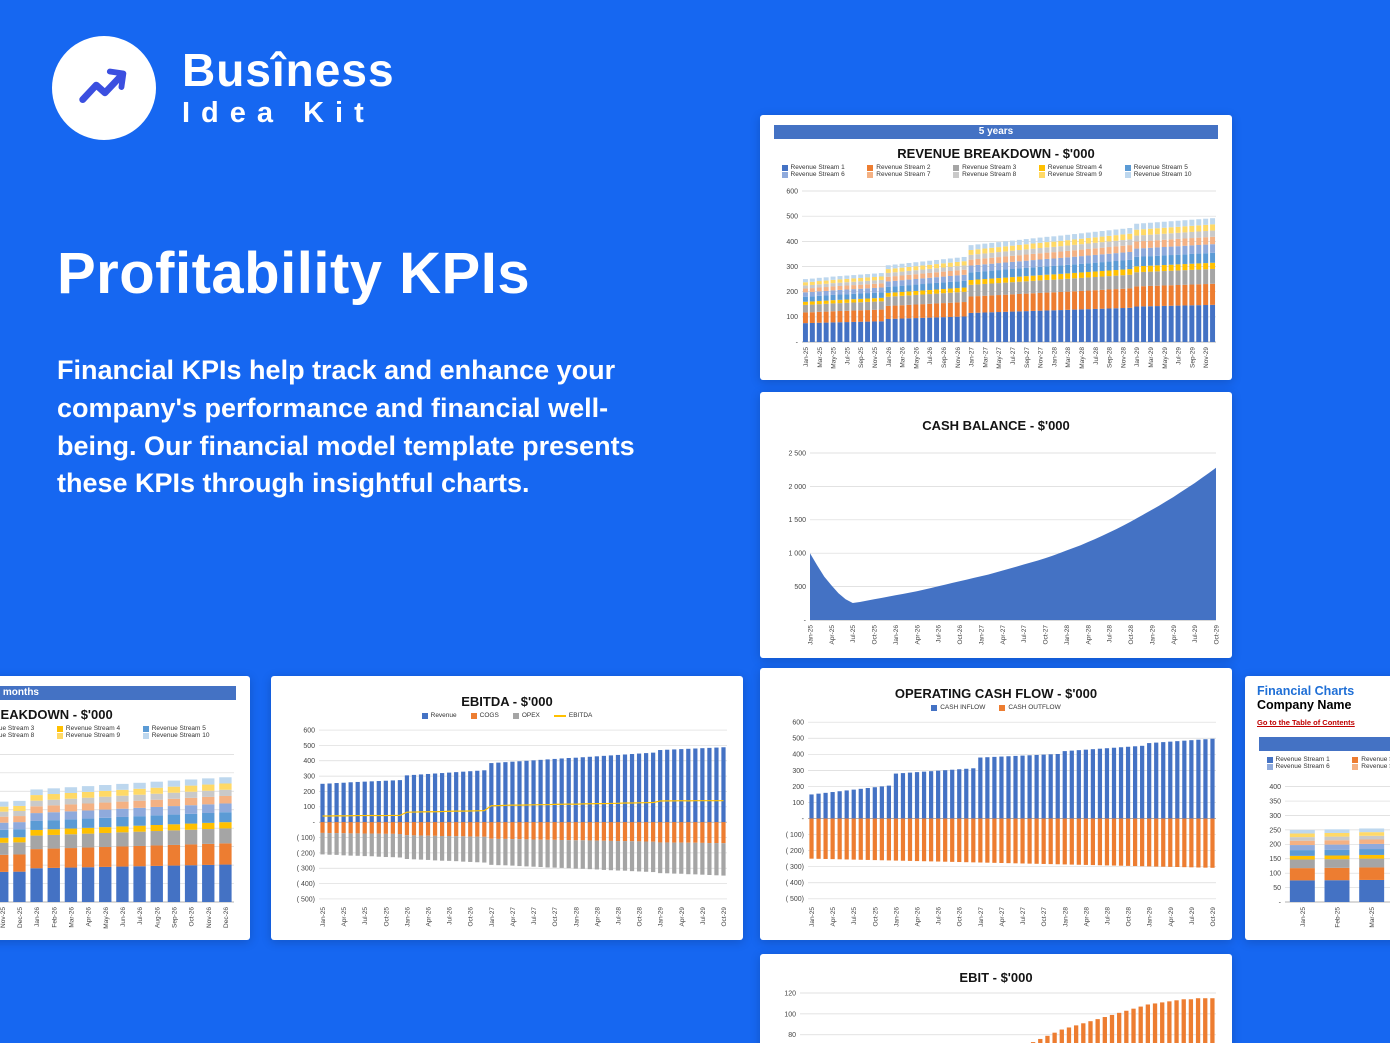 The width and height of the screenshot is (1390, 1043). Describe the element at coordinates (798, 771) in the screenshot. I see `y-axis-label: 300` at that location.